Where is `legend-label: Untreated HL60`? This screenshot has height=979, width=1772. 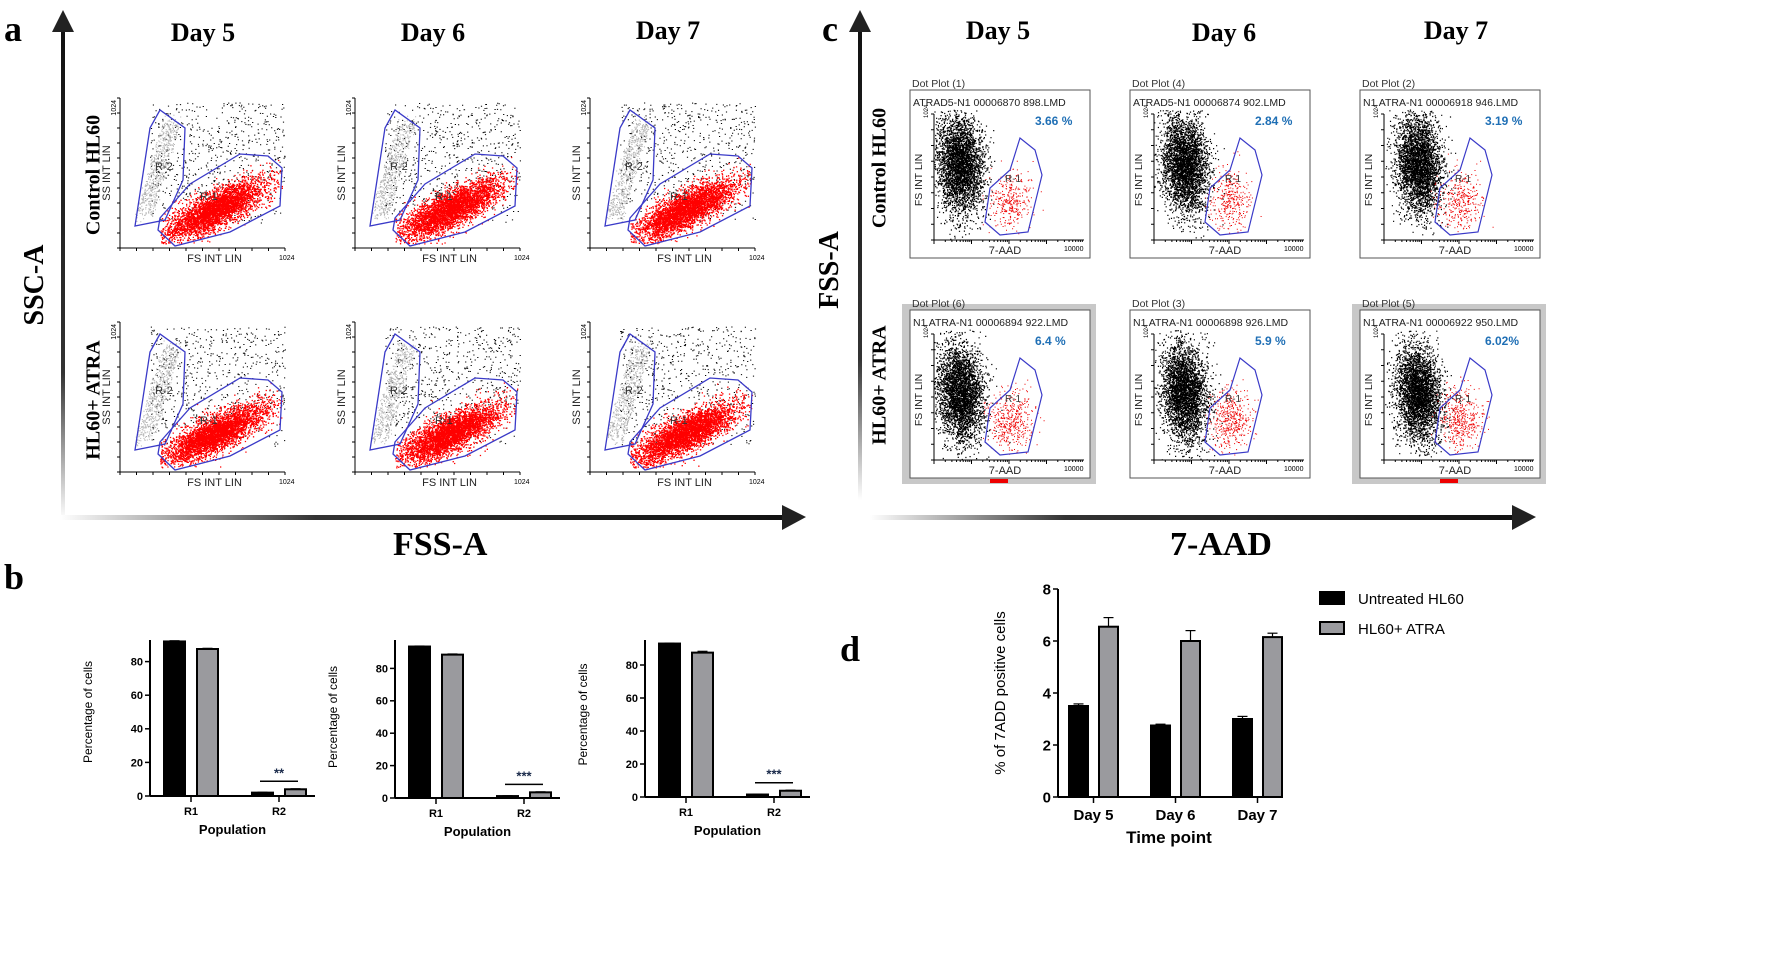
legend-label: Untreated HL60 is located at coordinates (1411, 599).